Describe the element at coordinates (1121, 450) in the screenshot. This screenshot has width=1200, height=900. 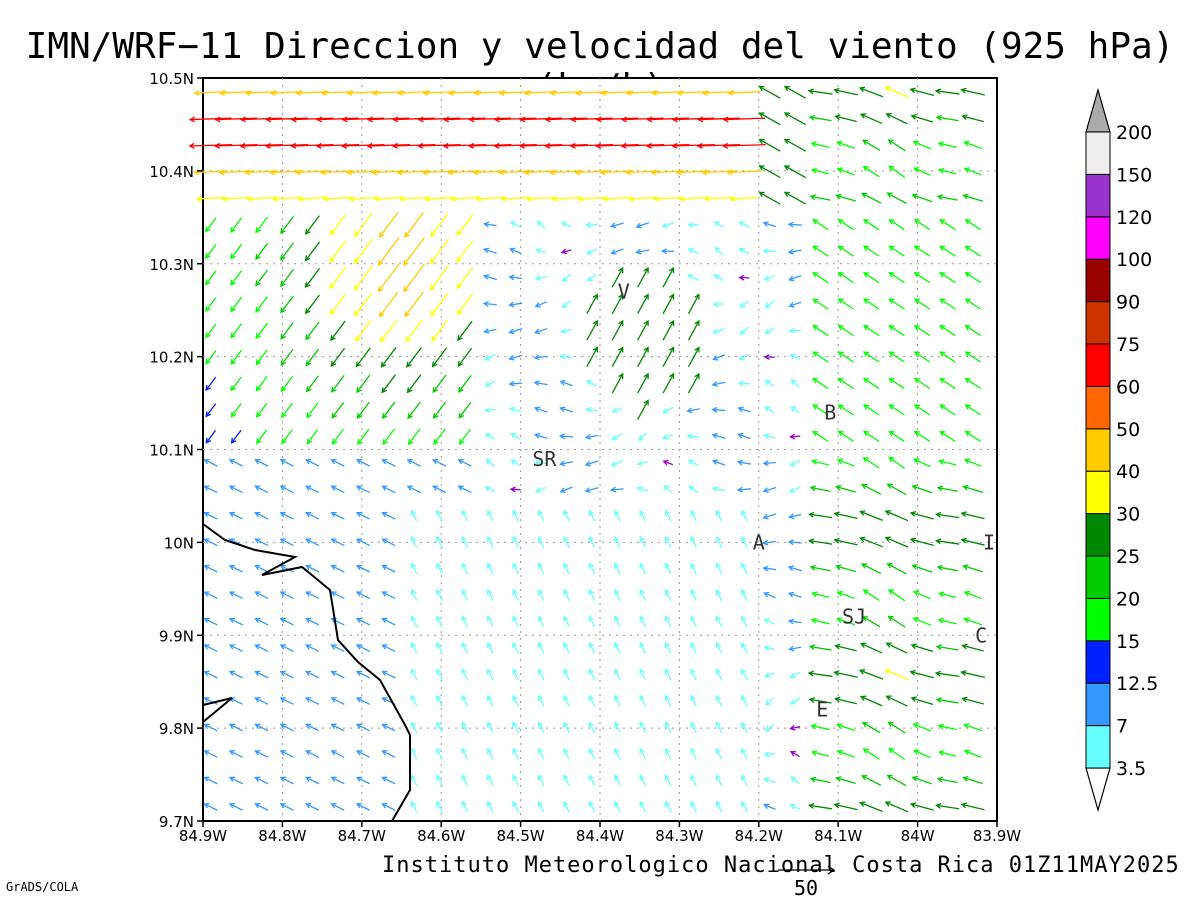
I see `speed-colorbar: 3.5 7 12.5 15 20 25 30 40 50 60 75 90 100 120 150 200` at that location.